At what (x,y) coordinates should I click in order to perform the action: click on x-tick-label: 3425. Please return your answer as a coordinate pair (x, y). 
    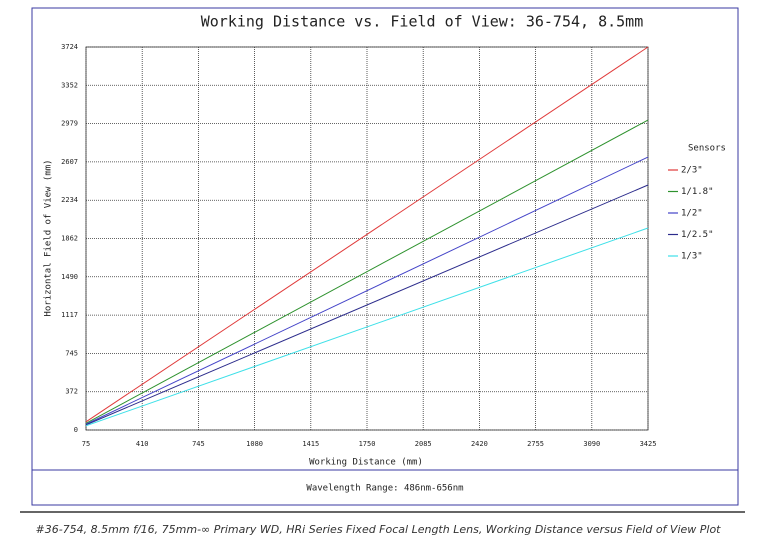
    Looking at the image, I should click on (648, 444).